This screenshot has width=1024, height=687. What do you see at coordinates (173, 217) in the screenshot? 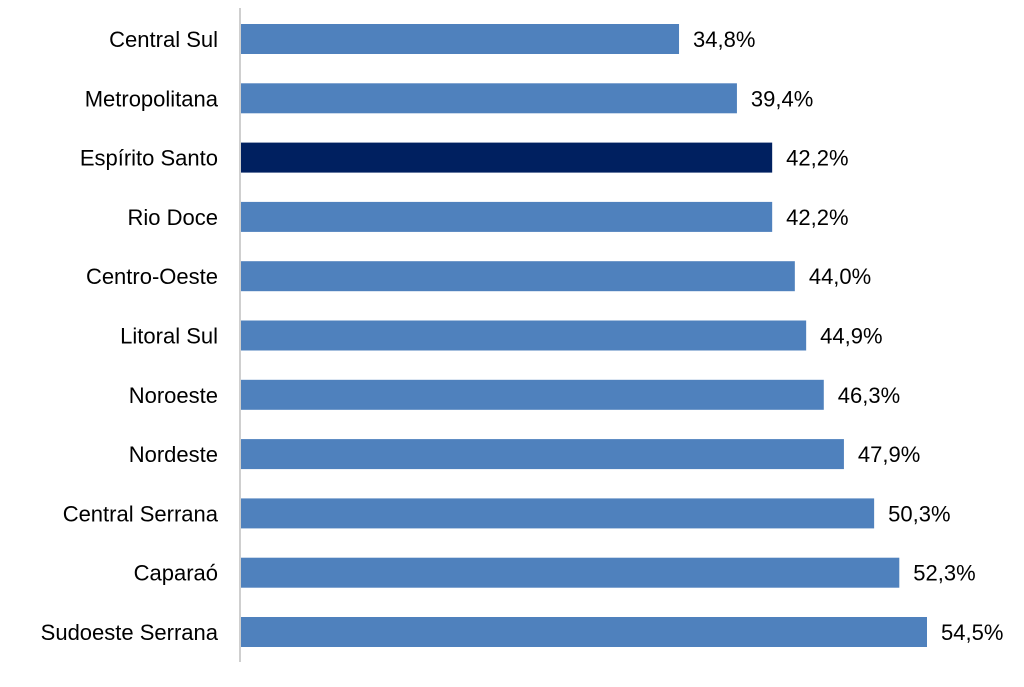
I see `category-label: Rio Doce` at bounding box center [173, 217].